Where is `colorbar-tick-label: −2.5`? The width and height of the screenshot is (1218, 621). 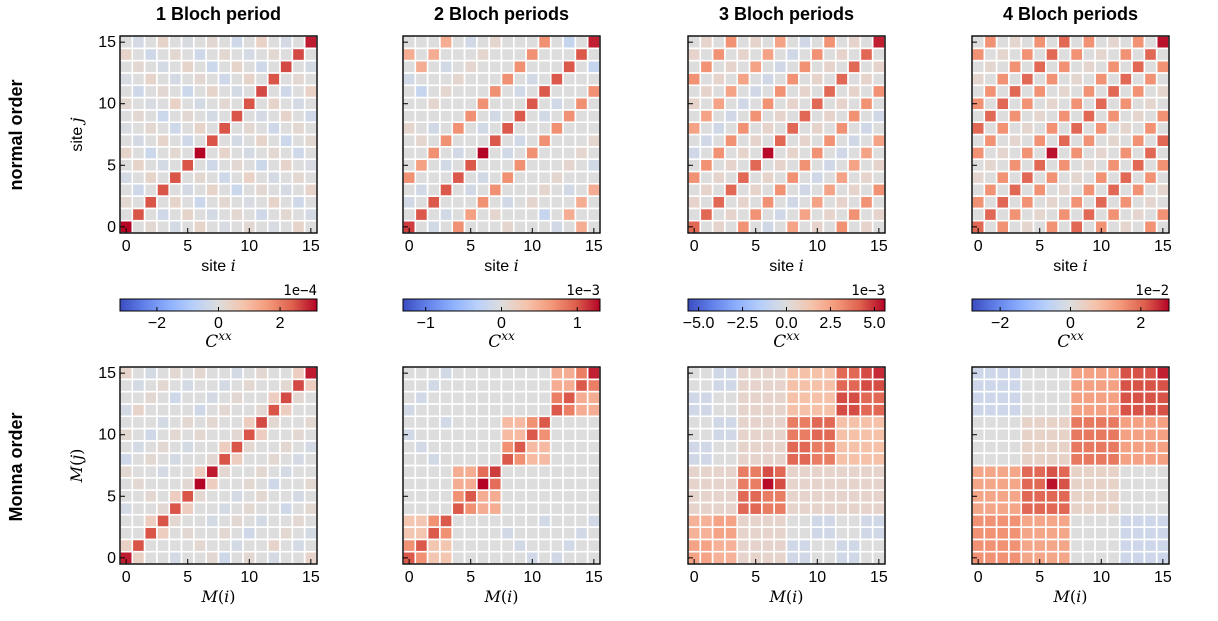
colorbar-tick-label: −2.5 is located at coordinates (743, 323).